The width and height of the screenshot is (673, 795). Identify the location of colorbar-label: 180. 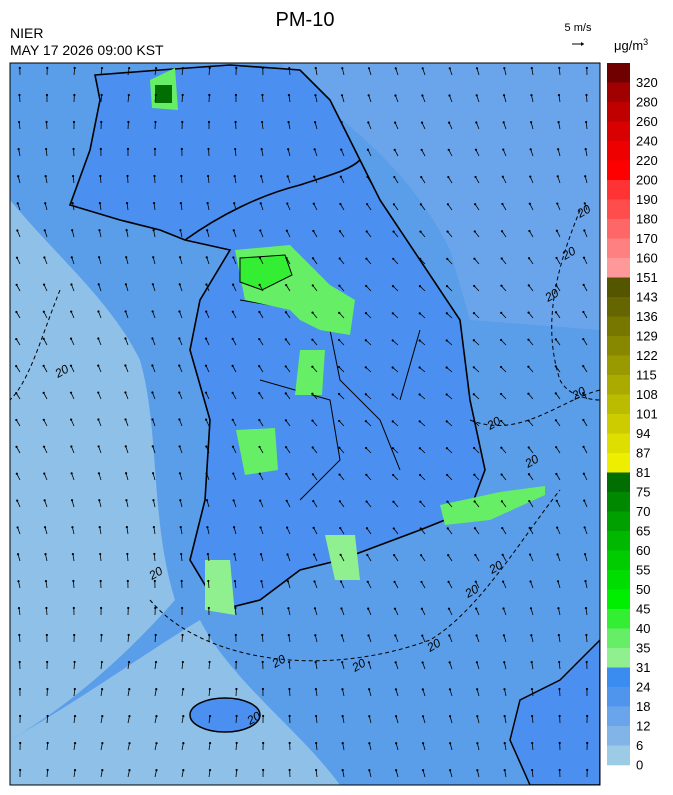
(647, 219).